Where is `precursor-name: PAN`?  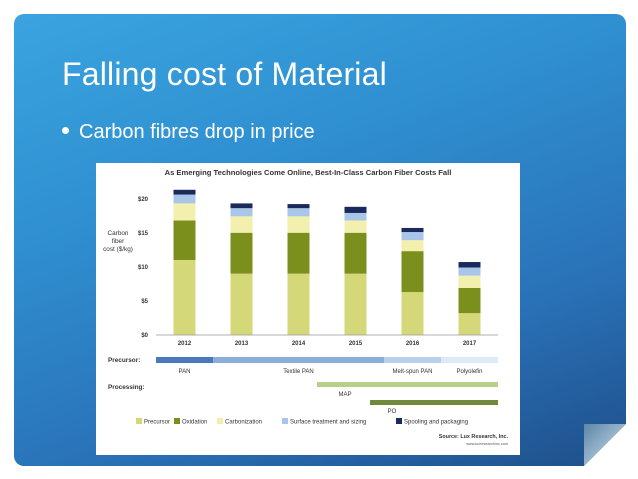
precursor-name: PAN is located at coordinates (185, 372).